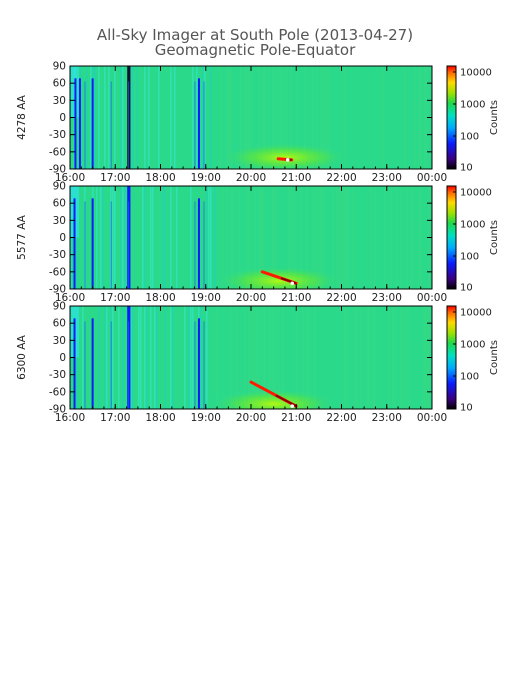 This screenshot has width=510, height=680. I want to click on aurora-glow, so click(284, 156).